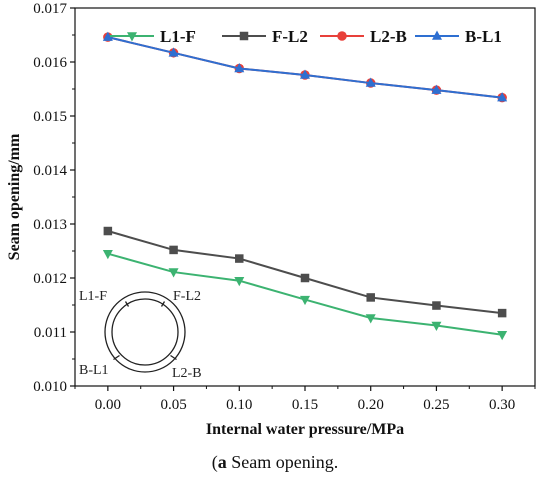 This screenshot has height=491, width=550. Describe the element at coordinates (282, 462) in the screenshot. I see `caption-text: Seam opening.` at that location.